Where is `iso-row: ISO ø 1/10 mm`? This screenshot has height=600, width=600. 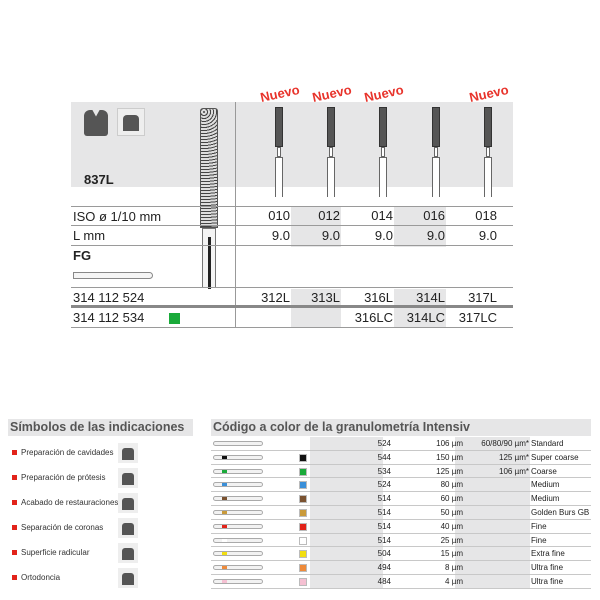 iso-row: ISO ø 1/10 mm is located at coordinates (292, 216).